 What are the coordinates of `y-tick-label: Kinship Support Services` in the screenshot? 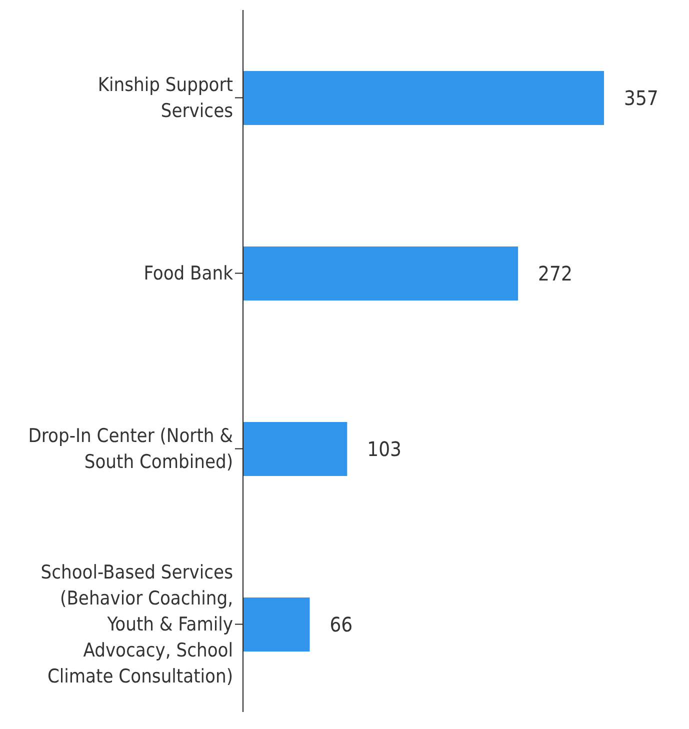 It's located at (166, 98).